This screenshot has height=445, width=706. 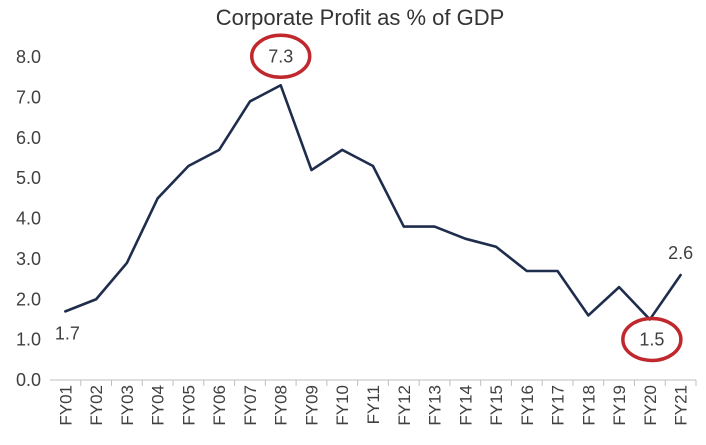 What do you see at coordinates (558, 405) in the screenshot?
I see `x-tick-label: FY17` at bounding box center [558, 405].